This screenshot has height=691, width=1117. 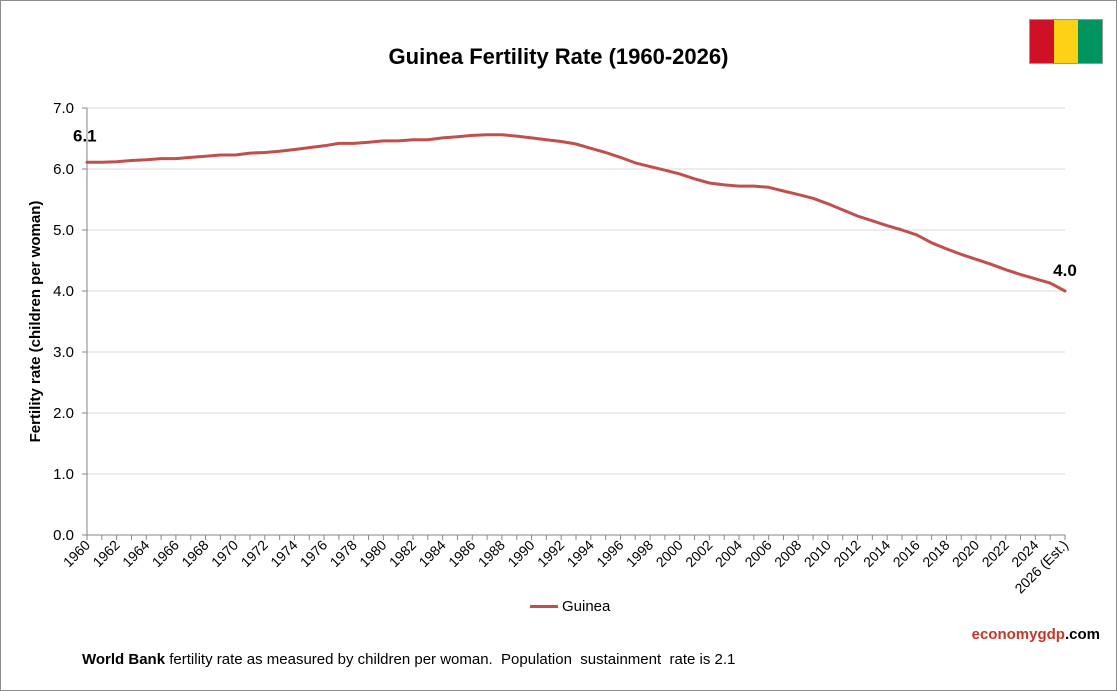 What do you see at coordinates (669, 553) in the screenshot?
I see `x-tick-label: 2000` at bounding box center [669, 553].